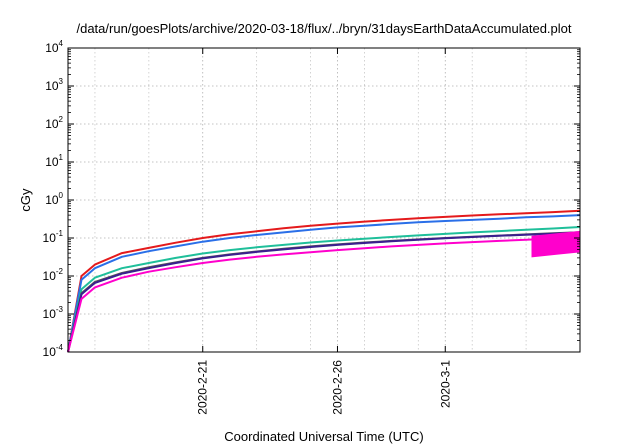  Describe the element at coordinates (53, 237) in the screenshot. I see `y-tick-label: 10⁻¹` at that location.